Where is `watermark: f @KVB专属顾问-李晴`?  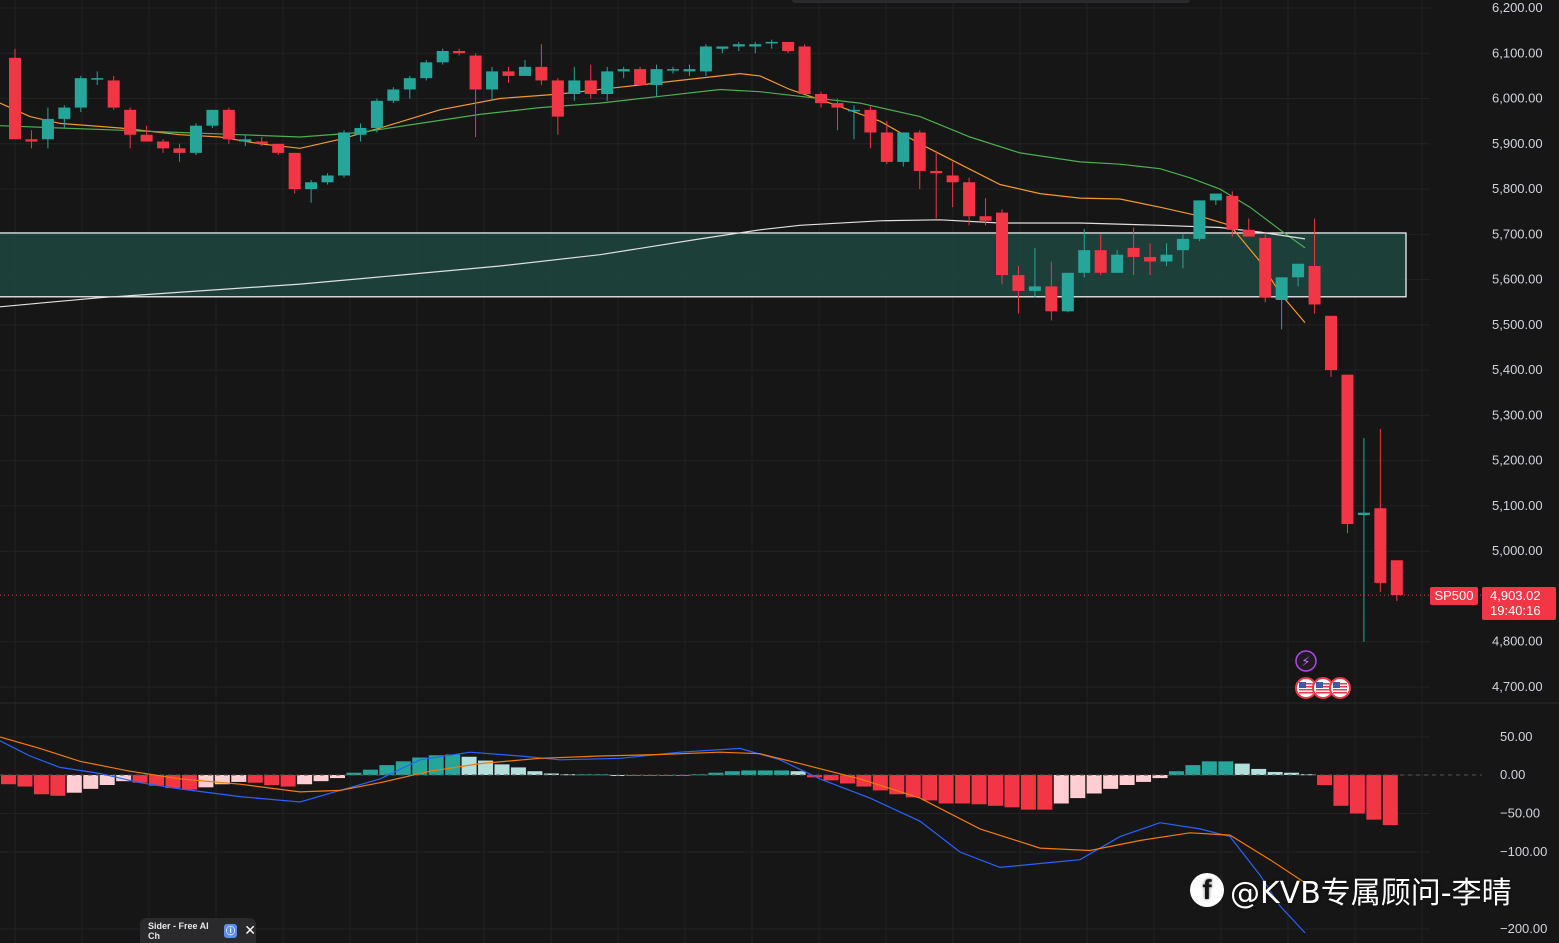 watermark: f @KVB专属顾问-李晴 is located at coordinates (1351, 890).